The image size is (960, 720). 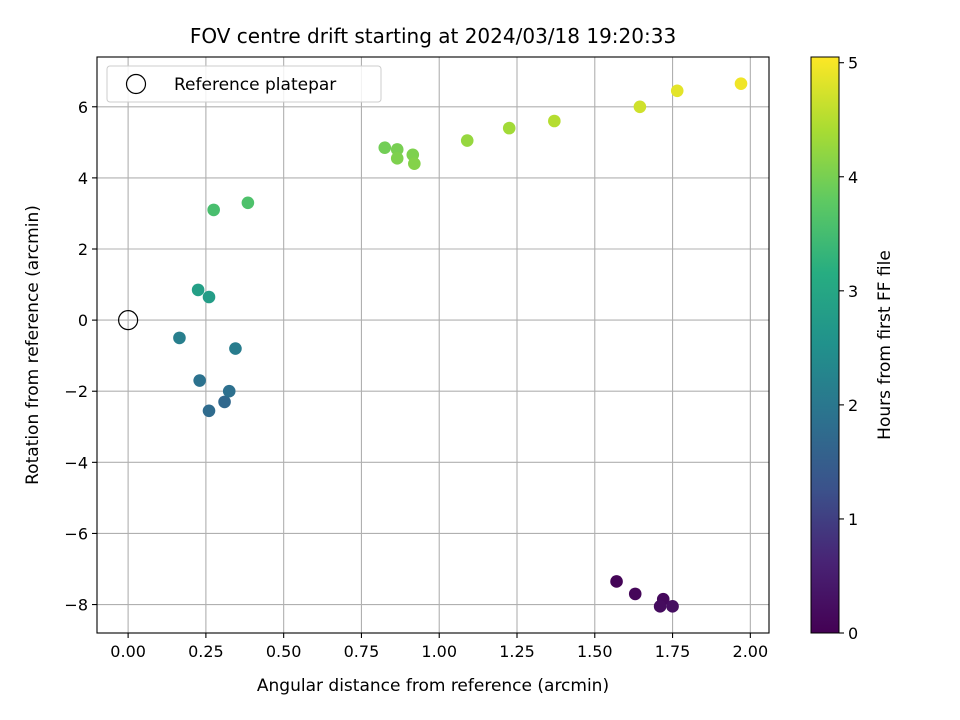 I want to click on colorbar-label: Hours from first FF file, so click(x=885, y=345).